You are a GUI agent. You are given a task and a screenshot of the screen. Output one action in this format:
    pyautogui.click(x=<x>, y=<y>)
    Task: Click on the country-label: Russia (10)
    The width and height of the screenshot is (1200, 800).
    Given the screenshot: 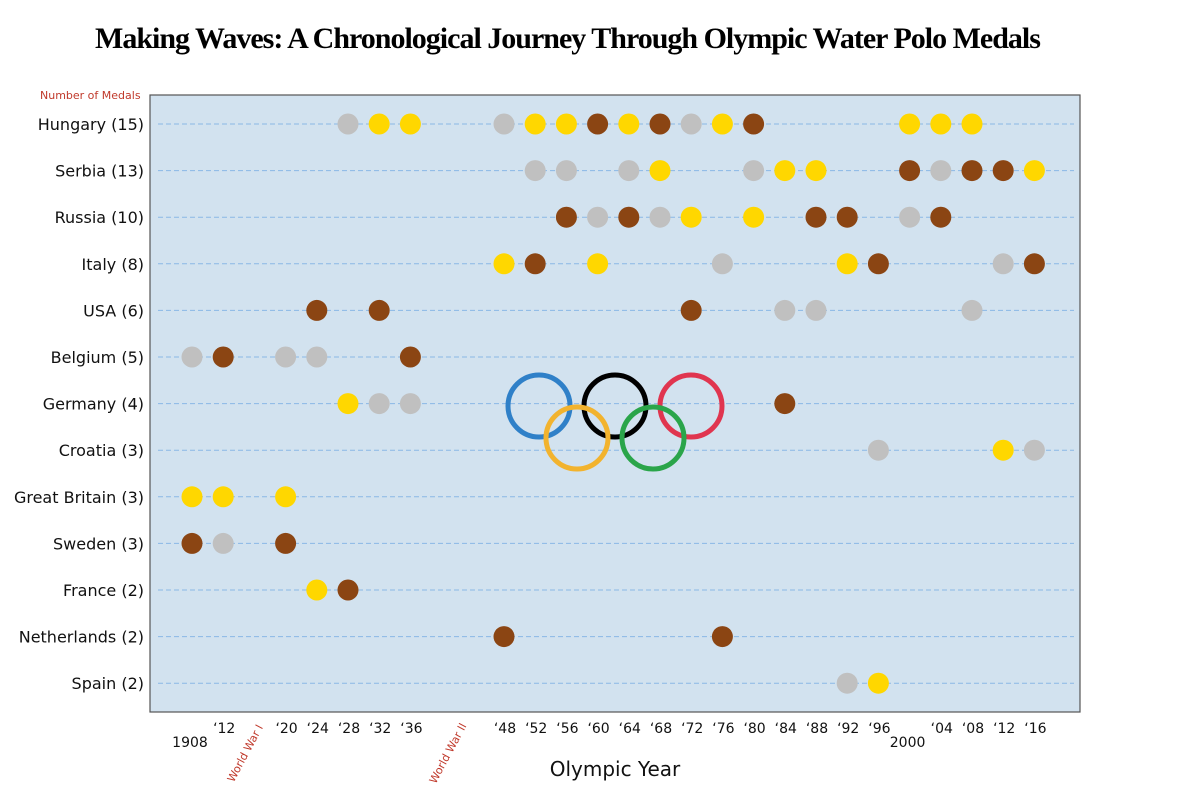 What is the action you would take?
    pyautogui.click(x=99, y=217)
    